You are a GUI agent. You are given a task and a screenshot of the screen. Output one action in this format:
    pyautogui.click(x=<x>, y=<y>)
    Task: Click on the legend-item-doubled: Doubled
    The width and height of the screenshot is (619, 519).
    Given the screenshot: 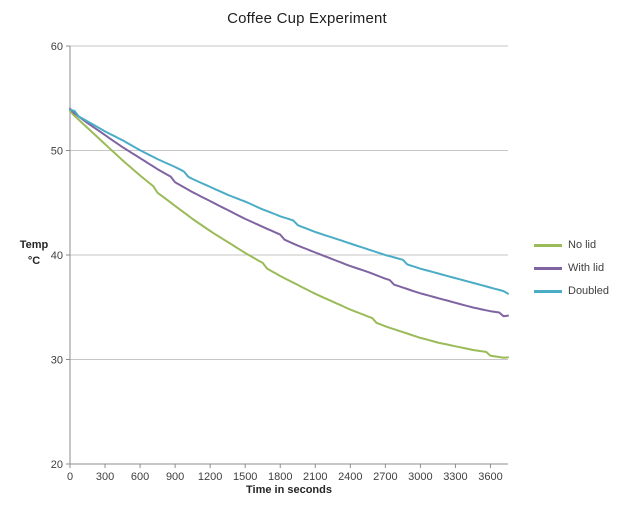 What is the action you would take?
    pyautogui.click(x=571, y=291)
    